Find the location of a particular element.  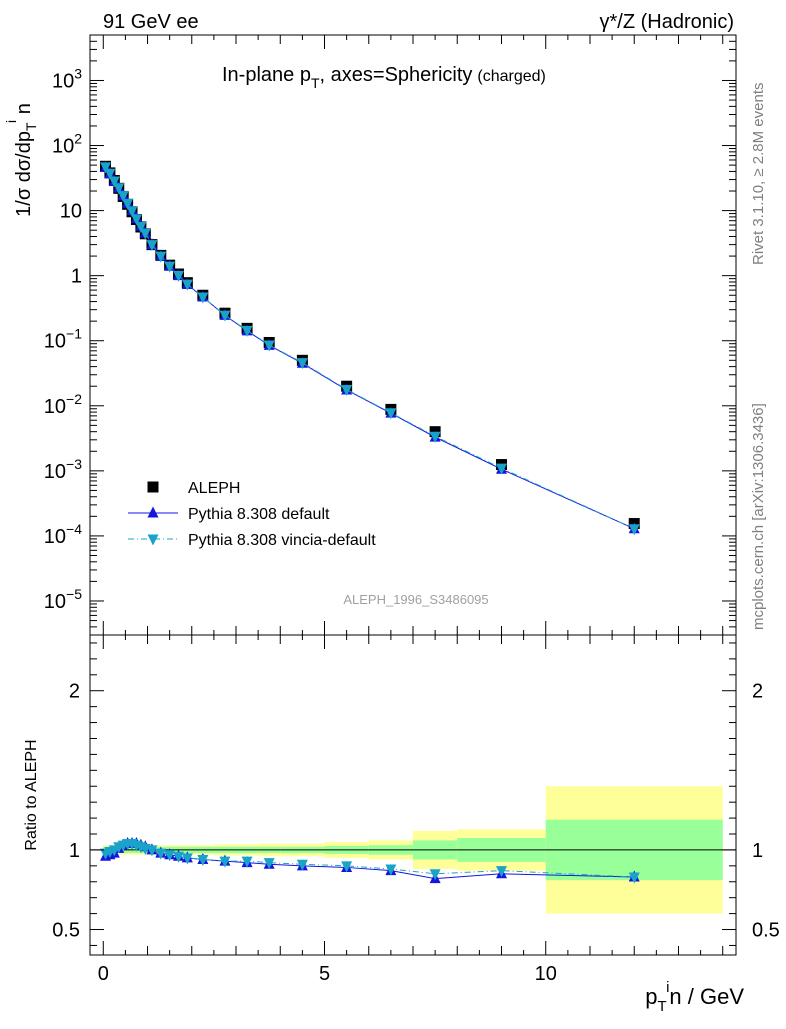

y-tick-label: 10⁻⁴ is located at coordinates (63, 534).